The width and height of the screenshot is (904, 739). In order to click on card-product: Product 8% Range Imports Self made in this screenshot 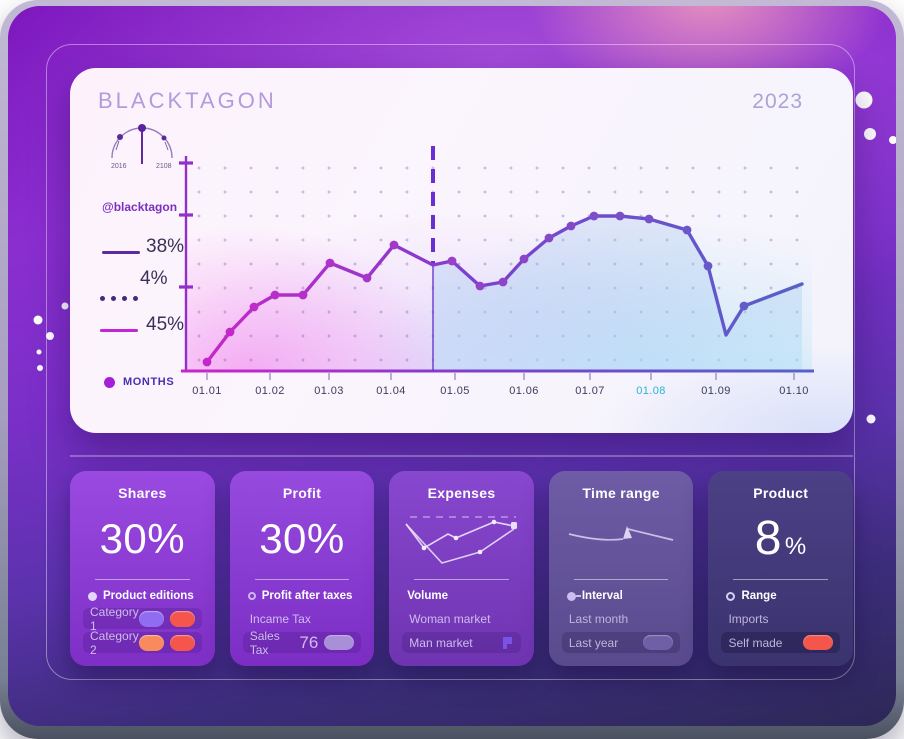, I will do `click(781, 568)`.